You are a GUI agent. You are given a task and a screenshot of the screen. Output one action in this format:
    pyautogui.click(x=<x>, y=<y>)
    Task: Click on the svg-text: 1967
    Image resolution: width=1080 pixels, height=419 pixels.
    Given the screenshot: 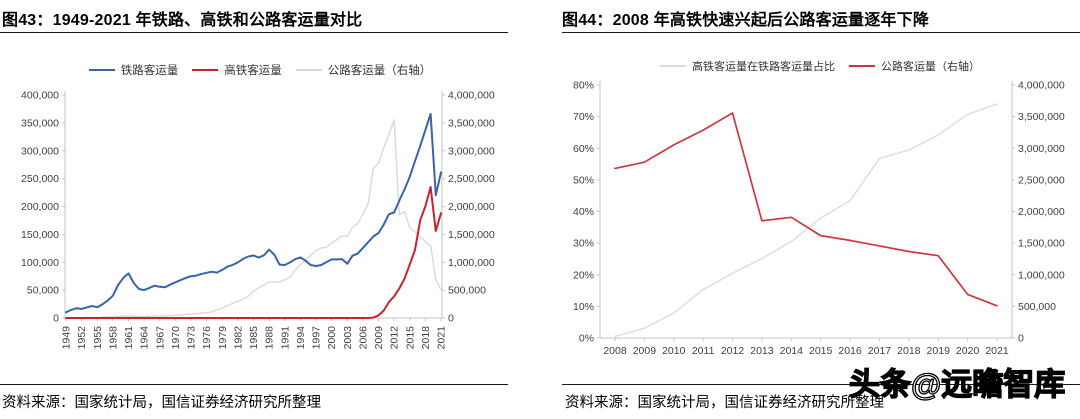 What is the action you would take?
    pyautogui.click(x=160, y=338)
    